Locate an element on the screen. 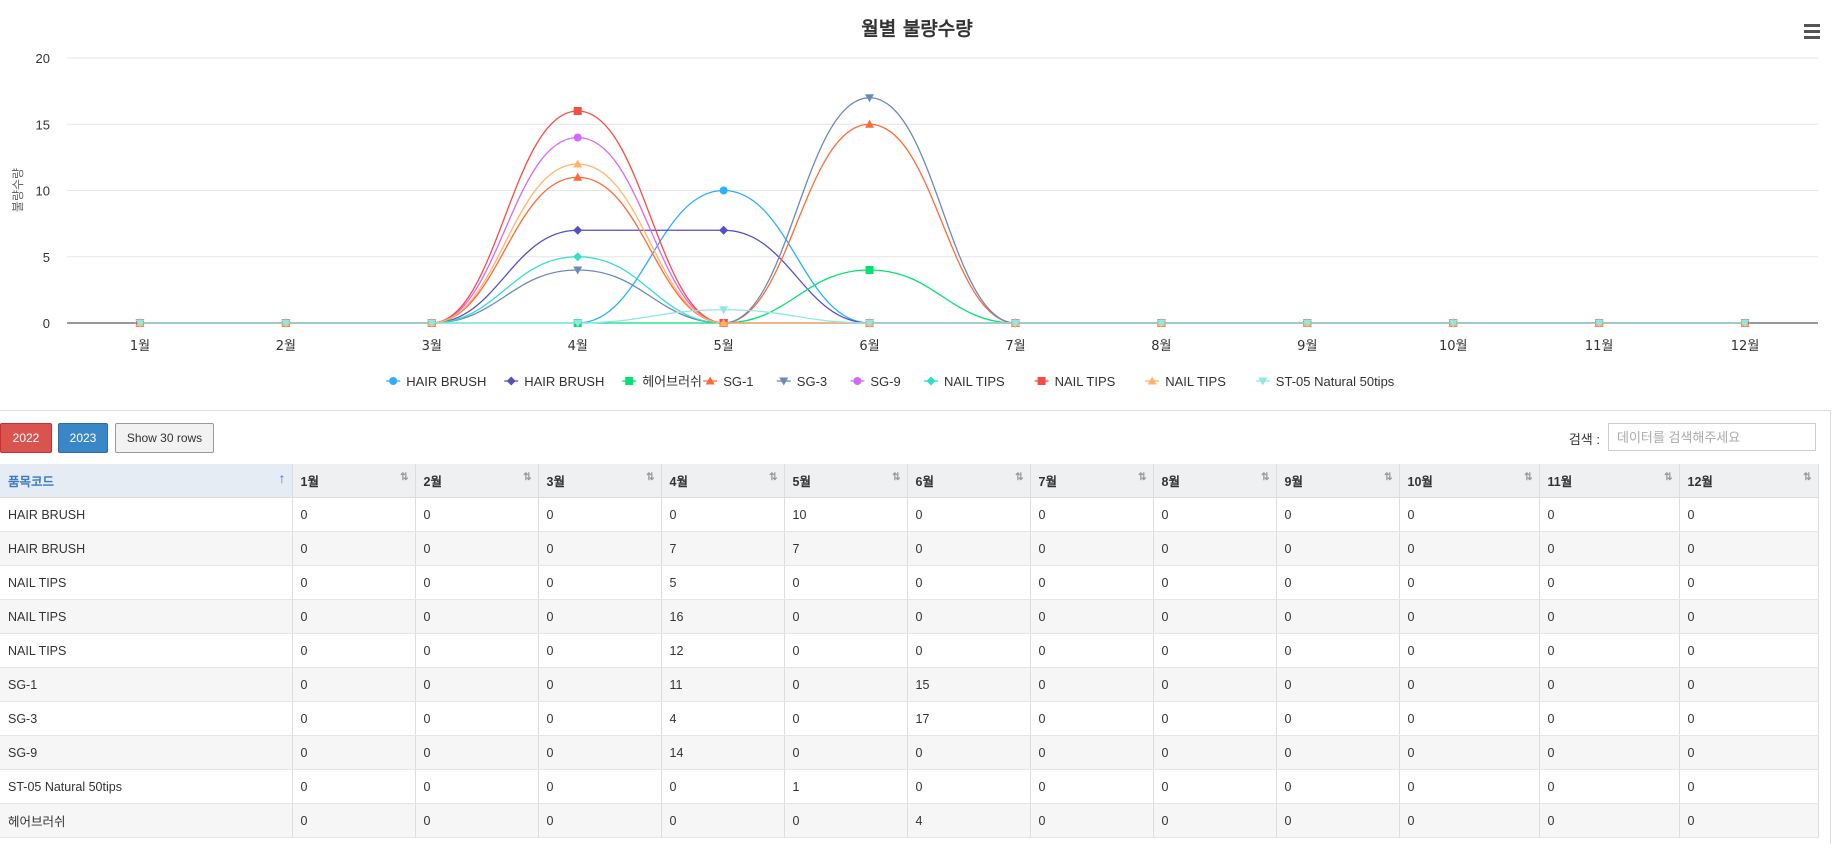 The image size is (1834, 844). table-row: HAIR BRUSH 0 0 0 0 10 0 0 0 0 0 0 0 is located at coordinates (909, 514).